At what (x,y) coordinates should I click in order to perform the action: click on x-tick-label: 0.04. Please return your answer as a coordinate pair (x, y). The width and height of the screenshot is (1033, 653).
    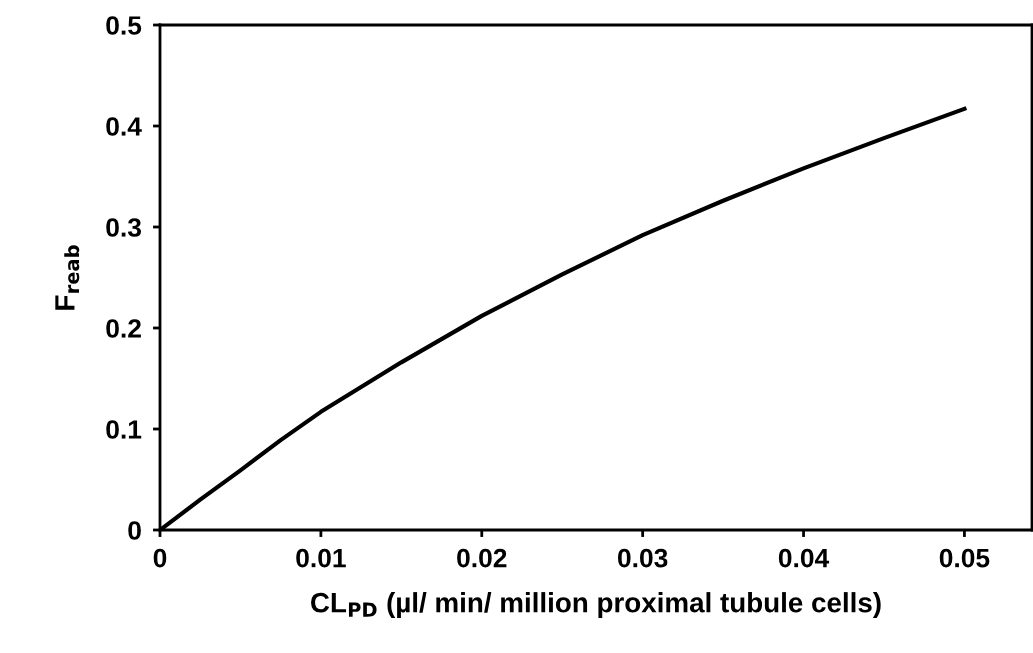
    Looking at the image, I should click on (804, 558).